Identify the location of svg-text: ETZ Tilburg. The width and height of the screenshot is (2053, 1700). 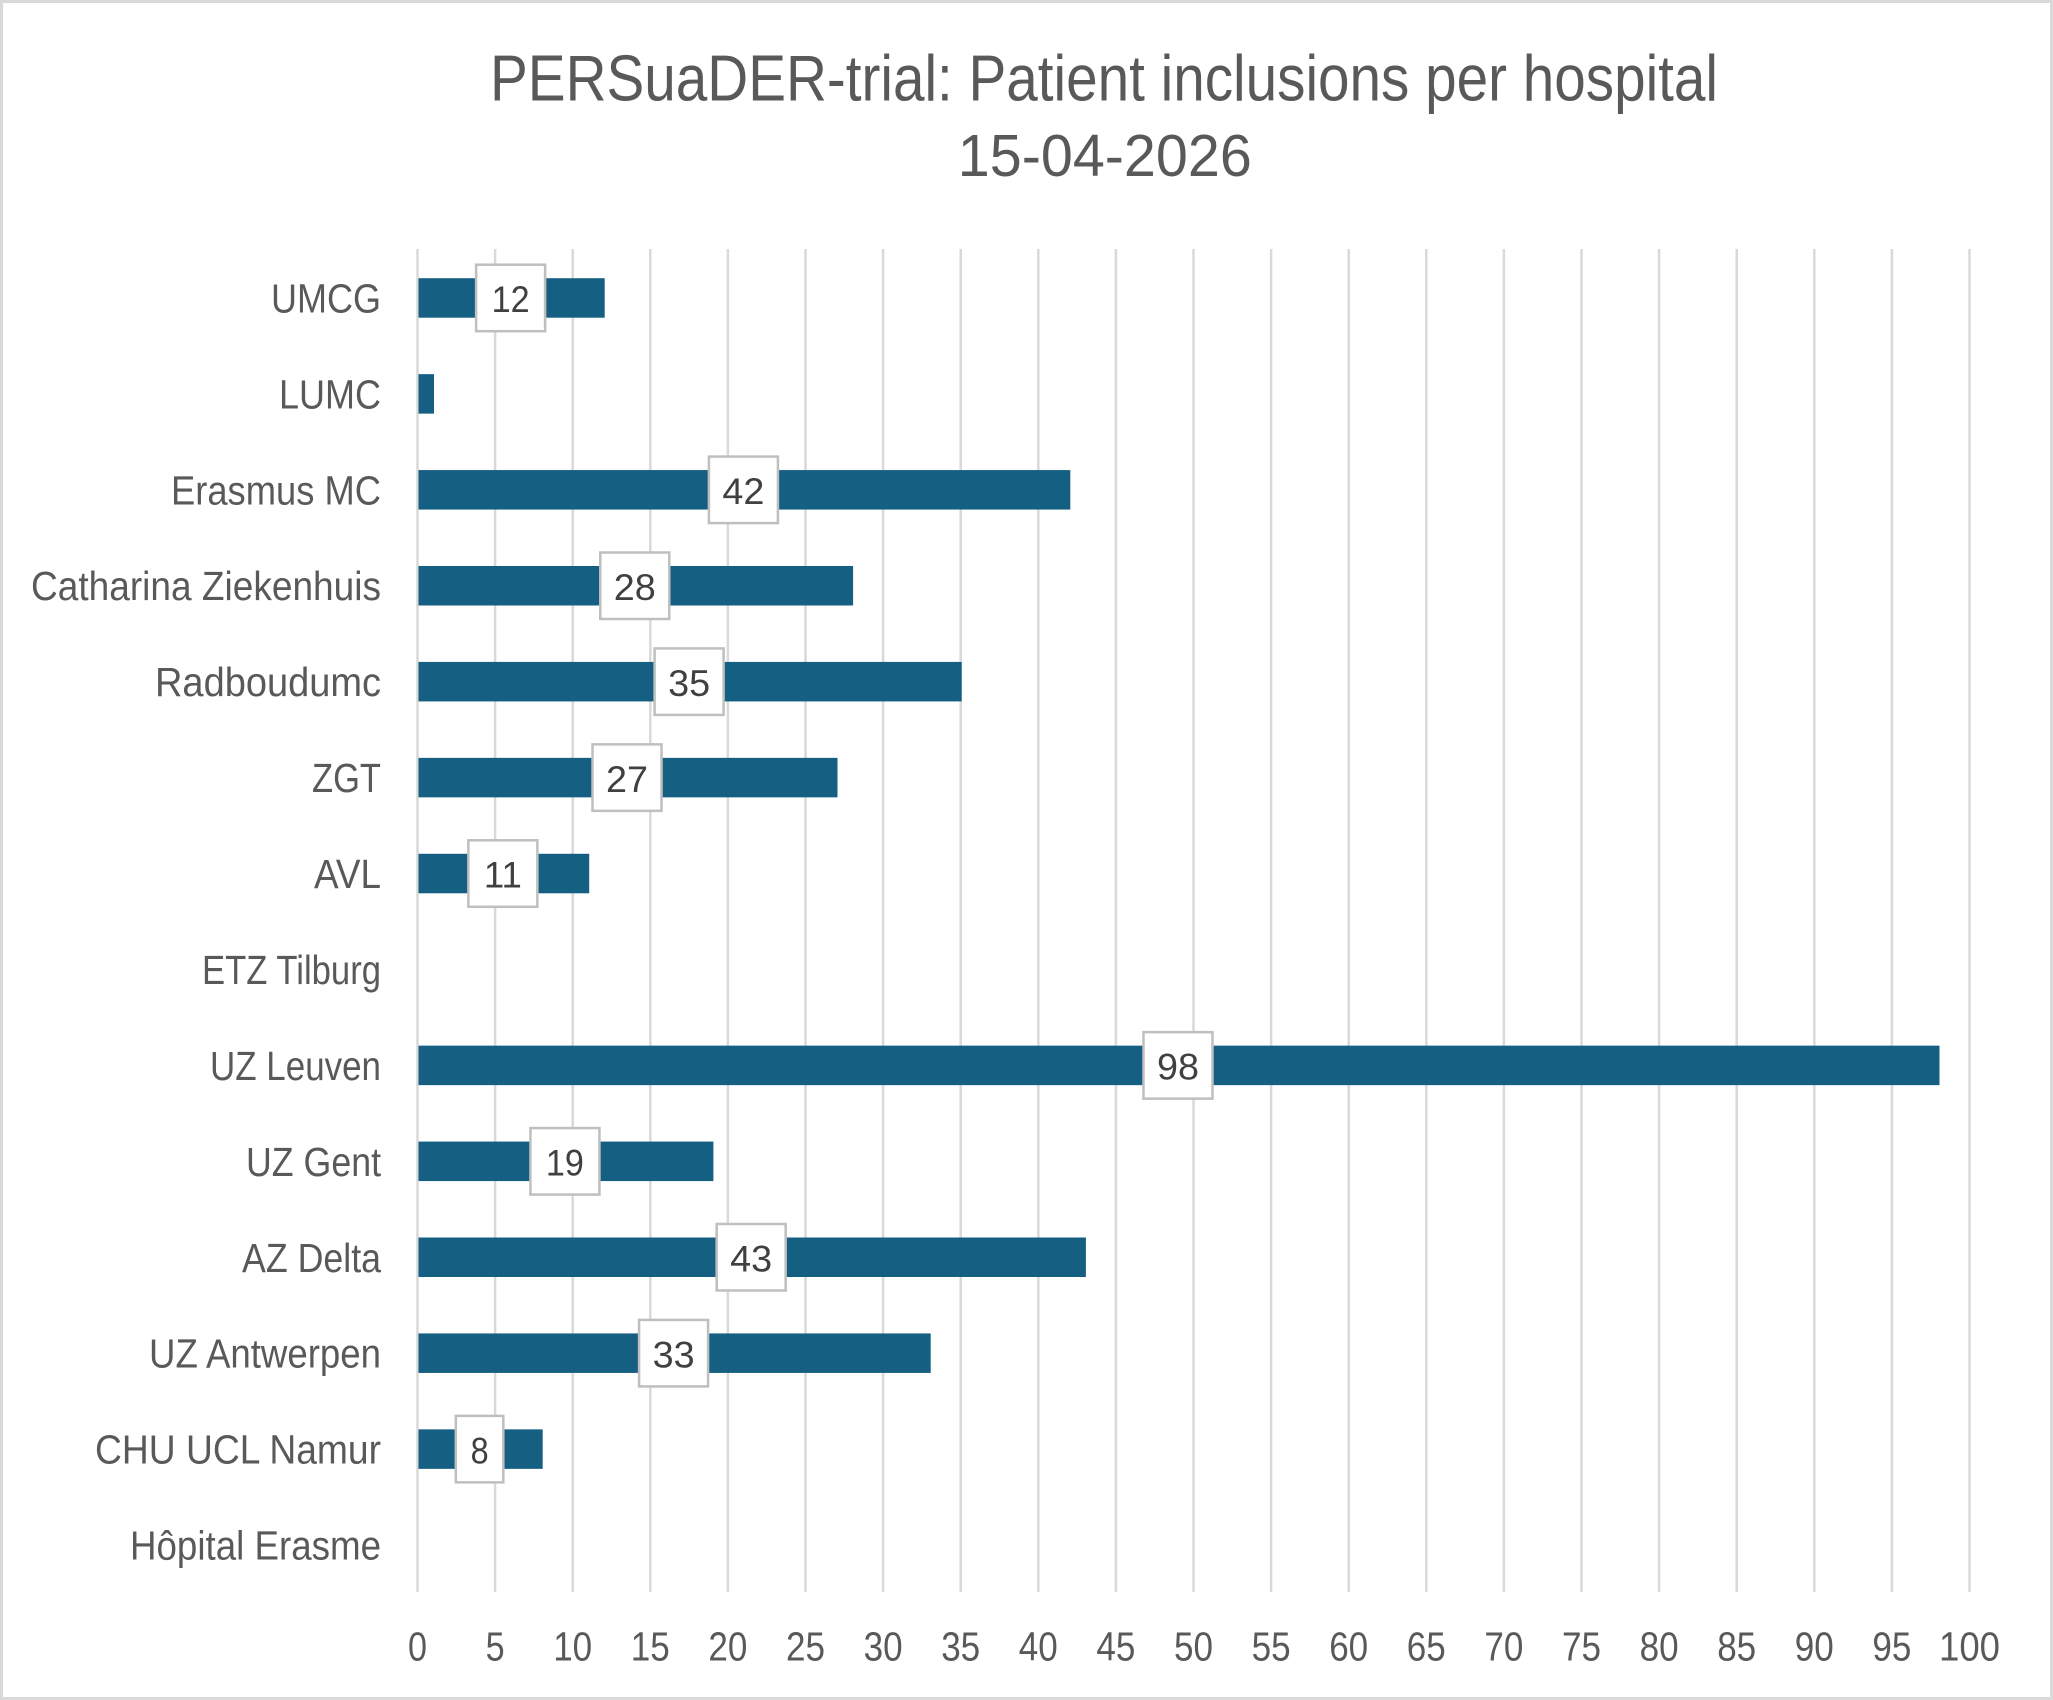
(291, 970).